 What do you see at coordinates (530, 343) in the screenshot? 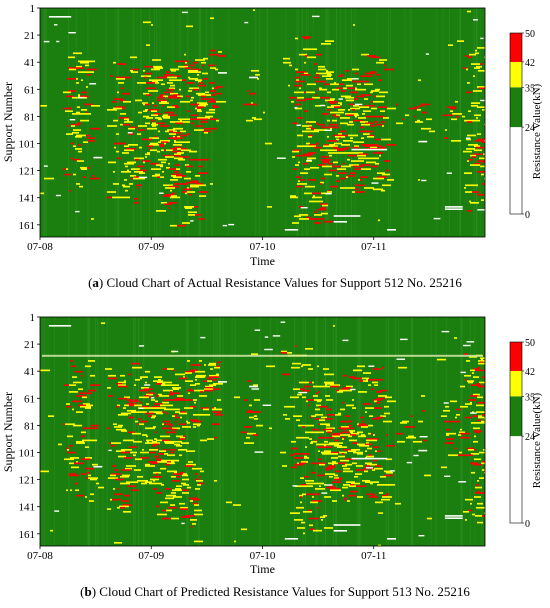
I see `colorbar-tick-label: 50` at bounding box center [530, 343].